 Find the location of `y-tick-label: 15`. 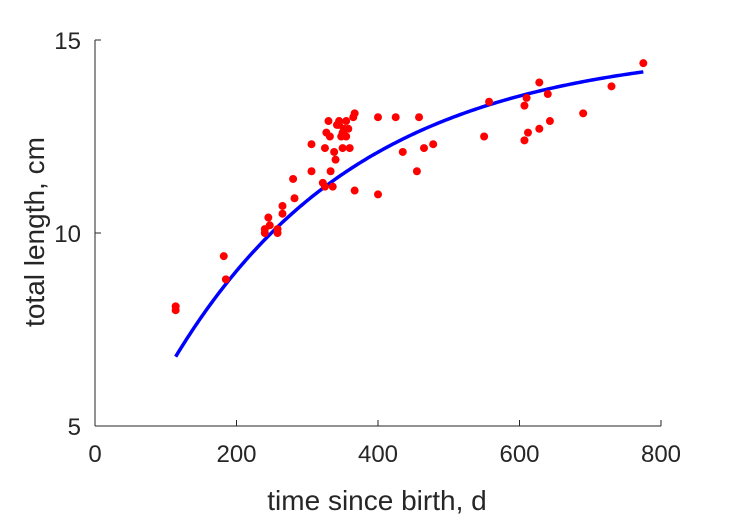

y-tick-label: 15 is located at coordinates (67, 41).